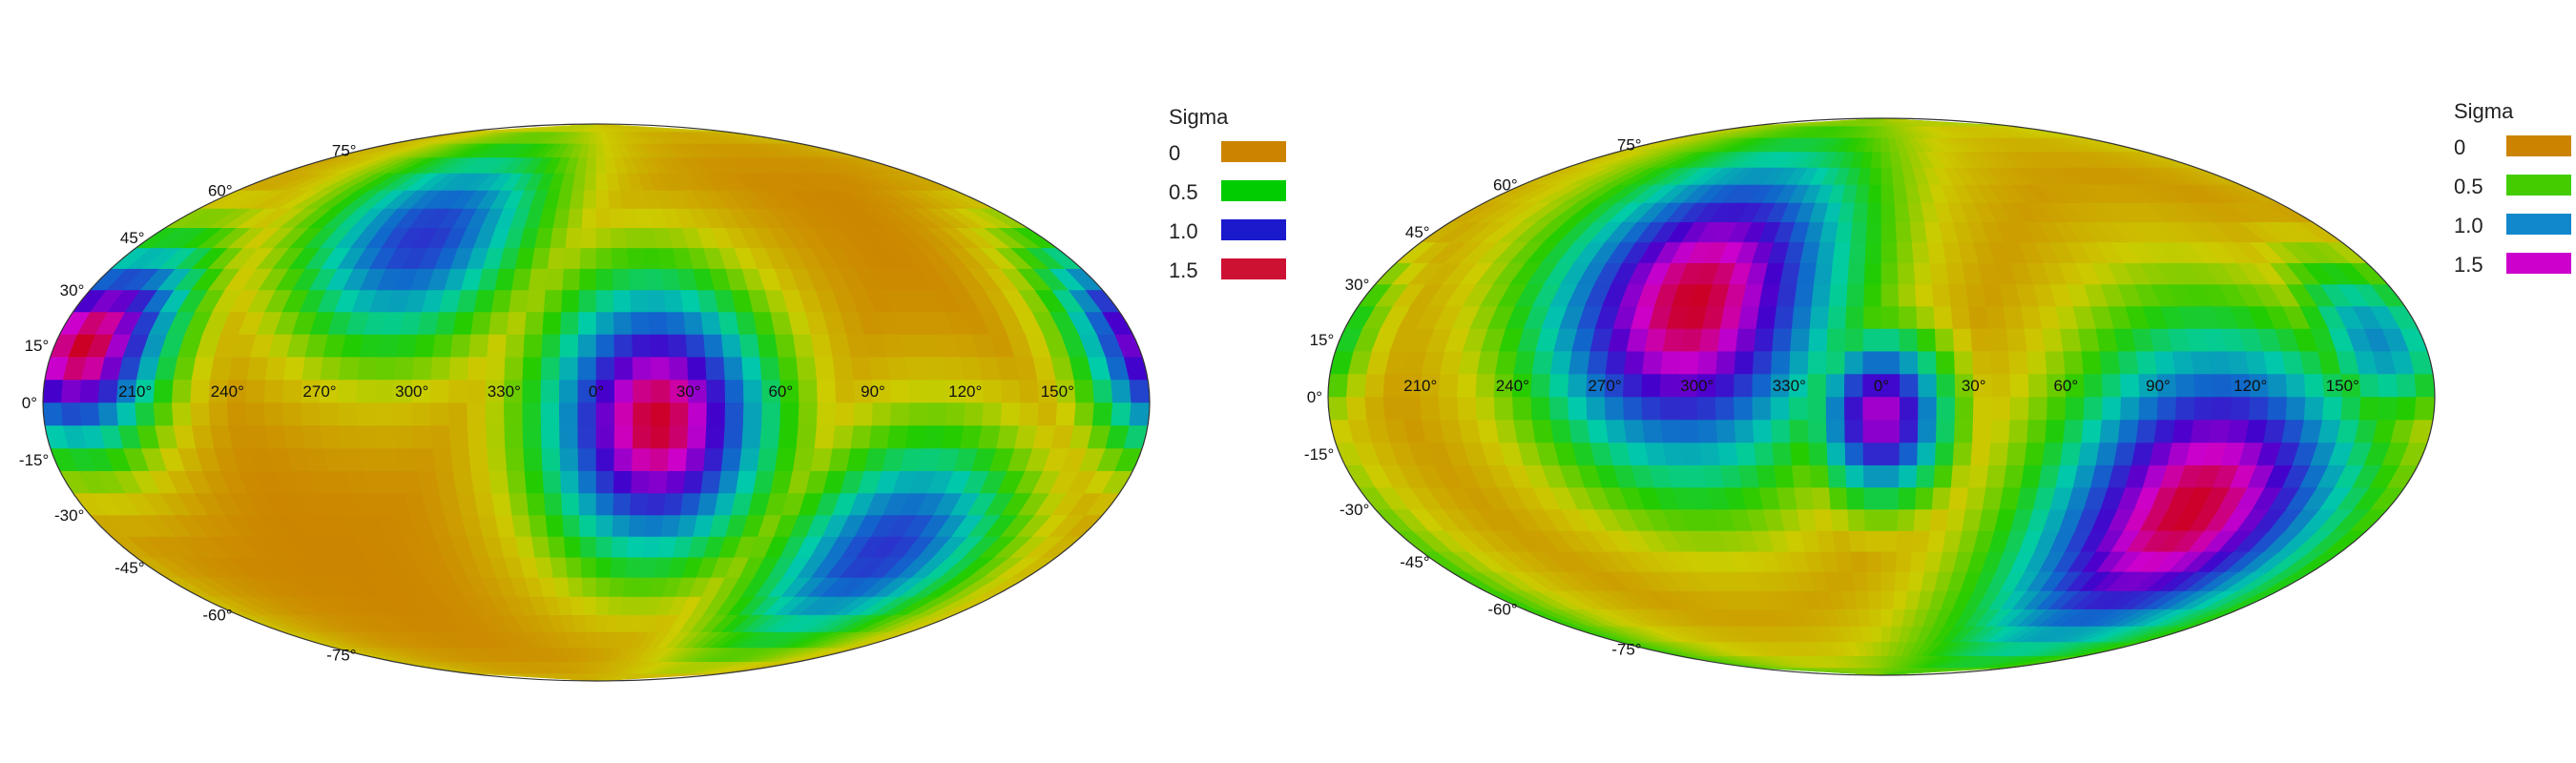 Image resolution: width=2576 pixels, height=763 pixels. What do you see at coordinates (2065, 386) in the screenshot?
I see `lon-tick-label: 60°` at bounding box center [2065, 386].